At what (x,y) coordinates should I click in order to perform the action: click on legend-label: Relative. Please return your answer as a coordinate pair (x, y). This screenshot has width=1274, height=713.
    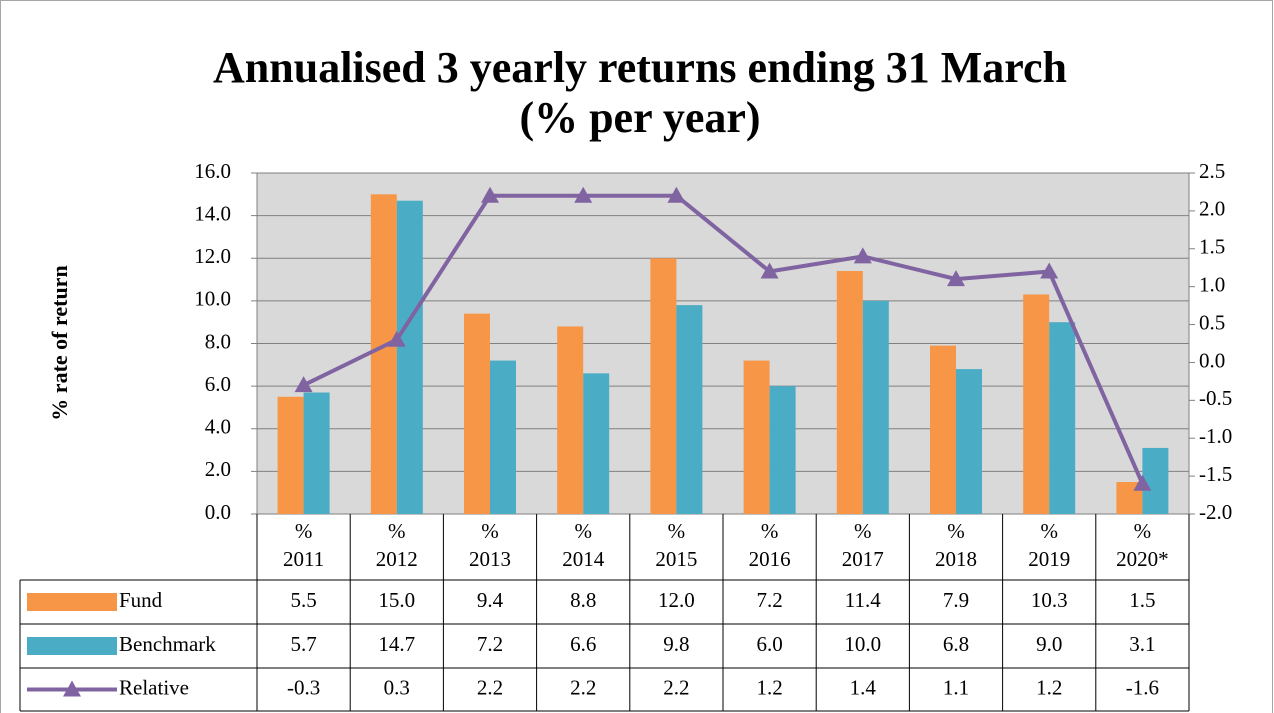
    Looking at the image, I should click on (154, 687).